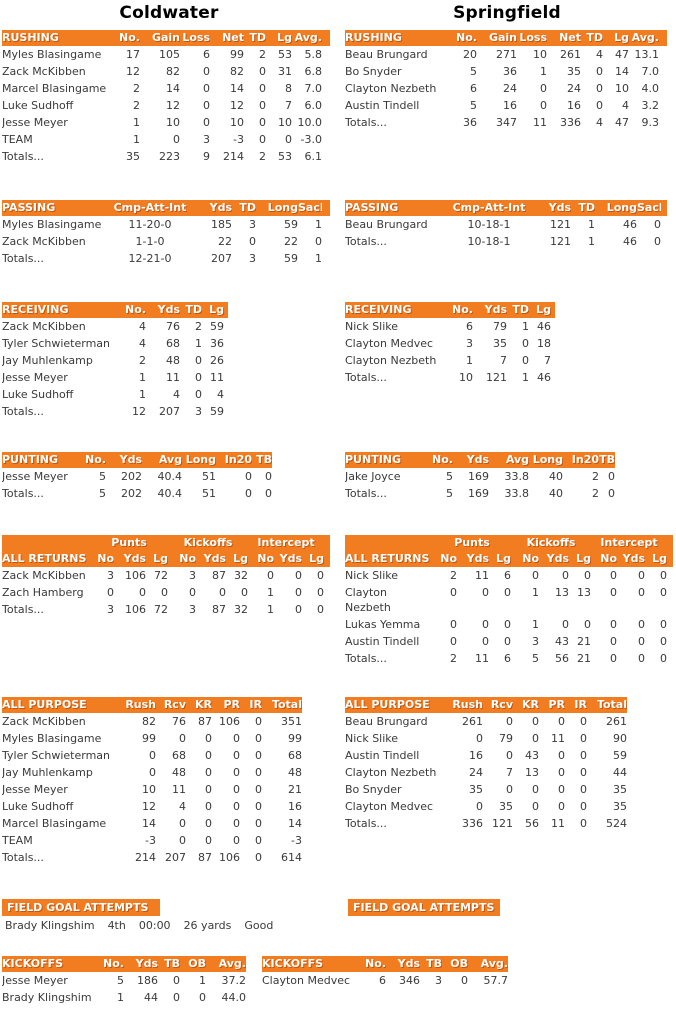  I want to click on stat-cell: 35, so click(574, 71).